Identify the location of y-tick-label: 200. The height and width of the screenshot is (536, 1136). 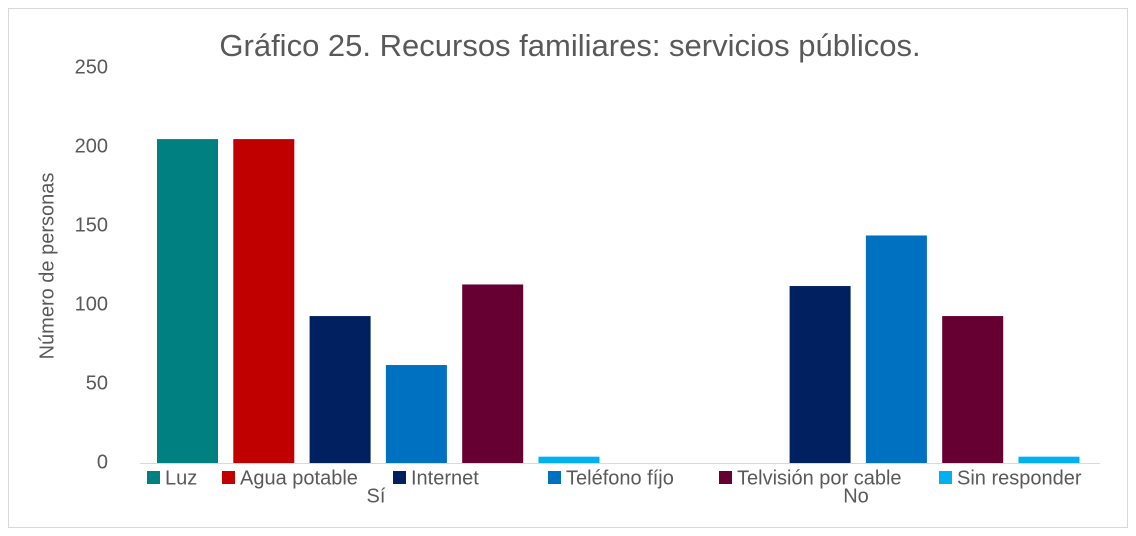
(91, 146).